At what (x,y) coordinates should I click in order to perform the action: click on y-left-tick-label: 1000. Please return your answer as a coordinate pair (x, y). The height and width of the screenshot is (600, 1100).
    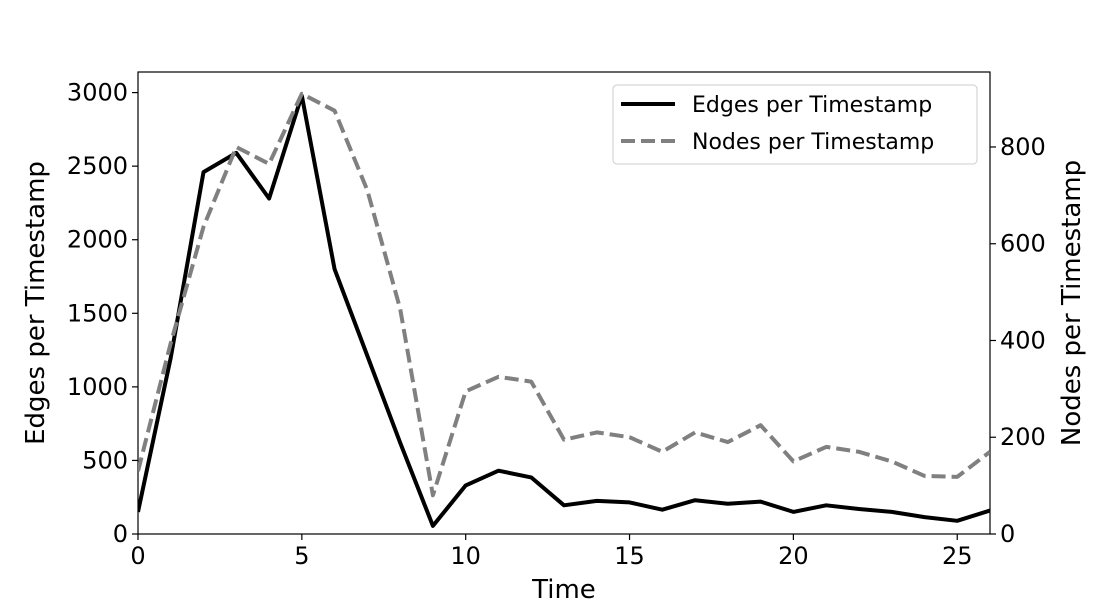
    Looking at the image, I should click on (97, 387).